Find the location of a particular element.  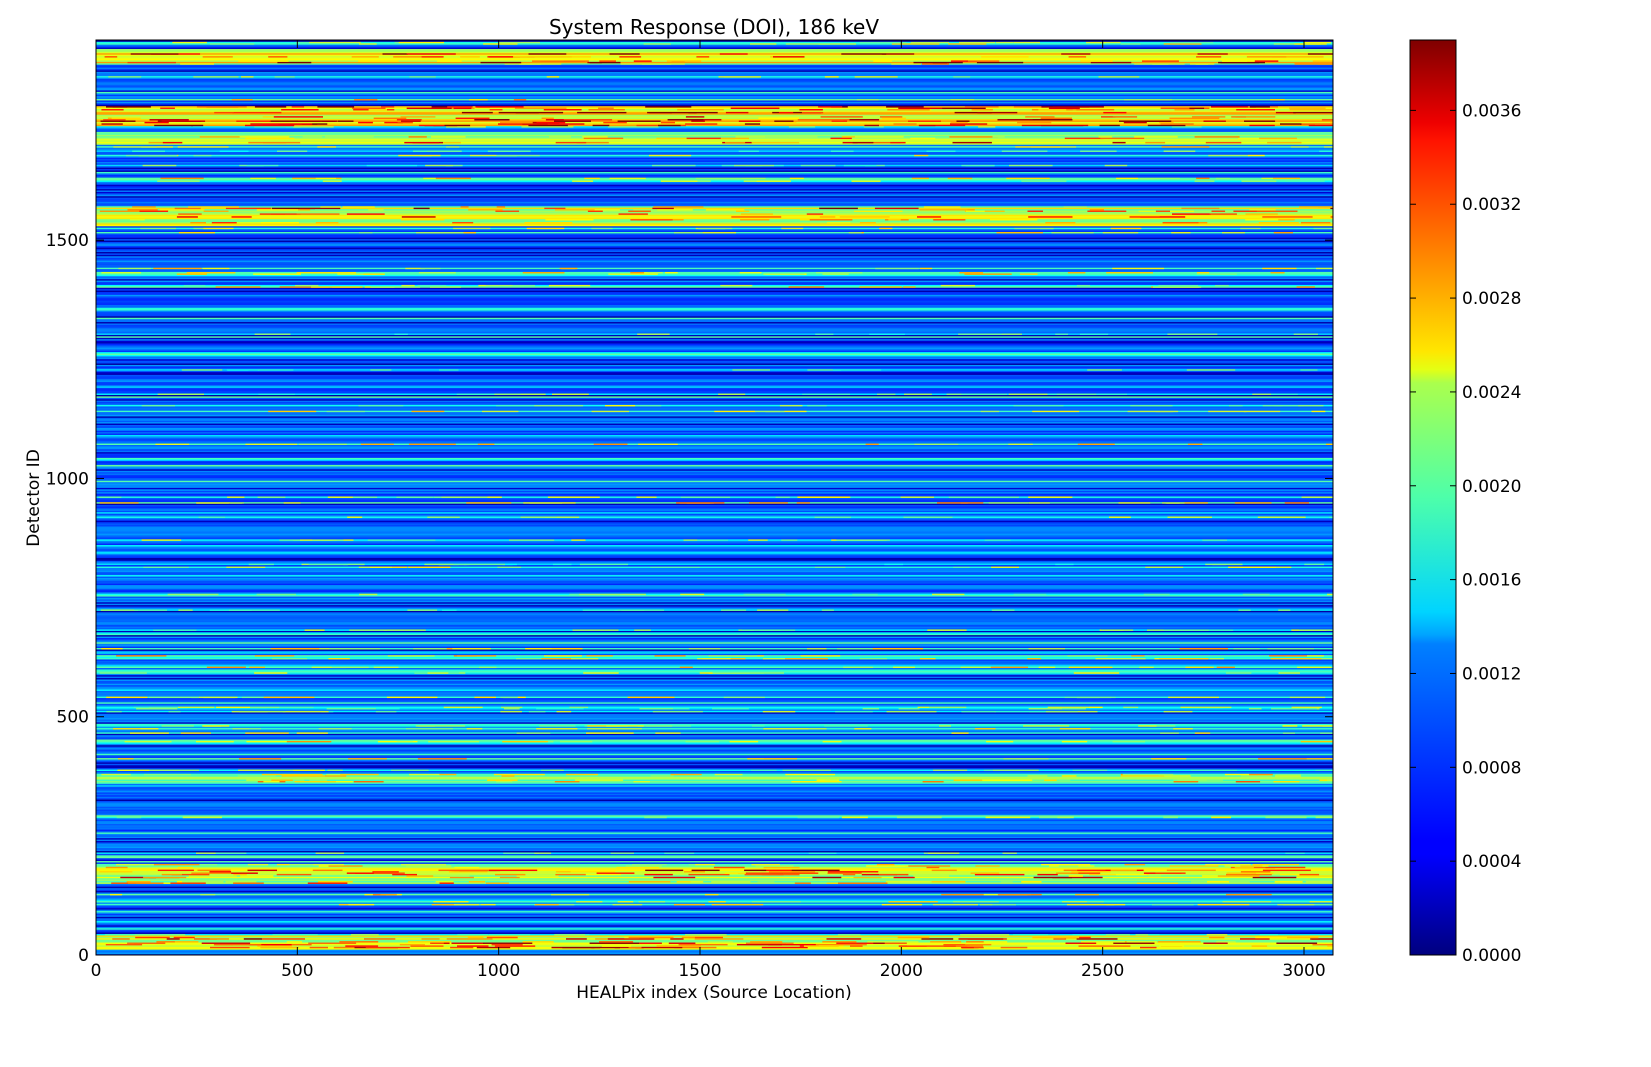

x-tick-label: 1000 is located at coordinates (498, 971).